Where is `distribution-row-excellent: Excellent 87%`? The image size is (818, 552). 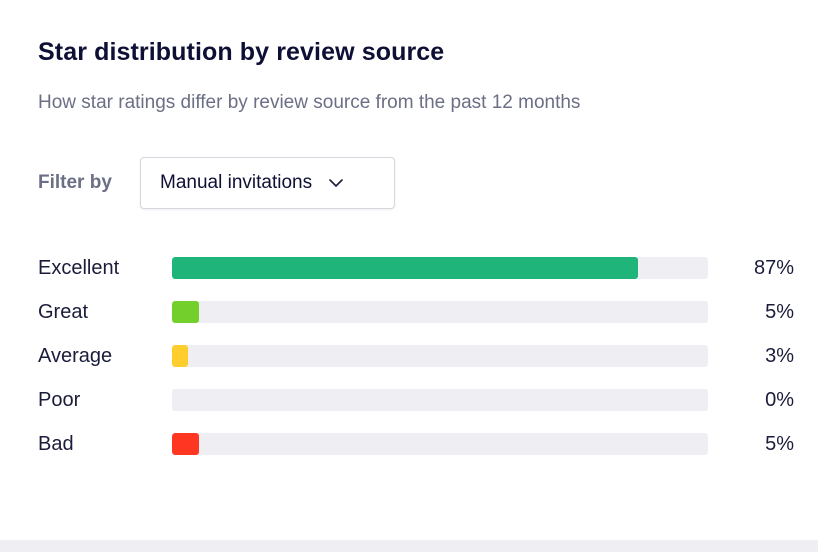 distribution-row-excellent: Excellent 87% is located at coordinates (418, 268).